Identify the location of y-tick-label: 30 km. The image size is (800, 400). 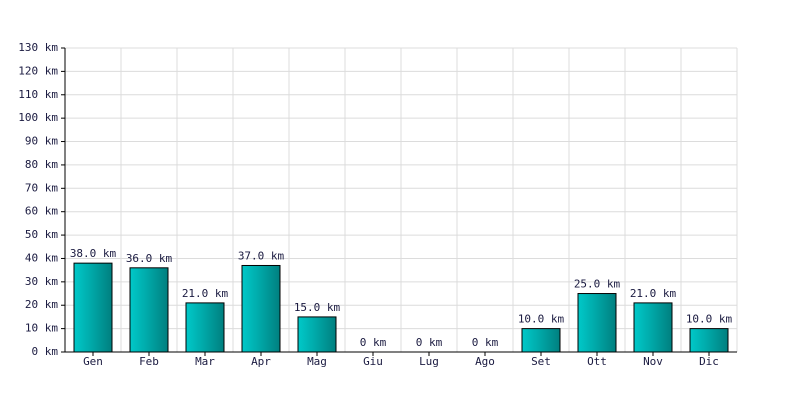
(41, 281).